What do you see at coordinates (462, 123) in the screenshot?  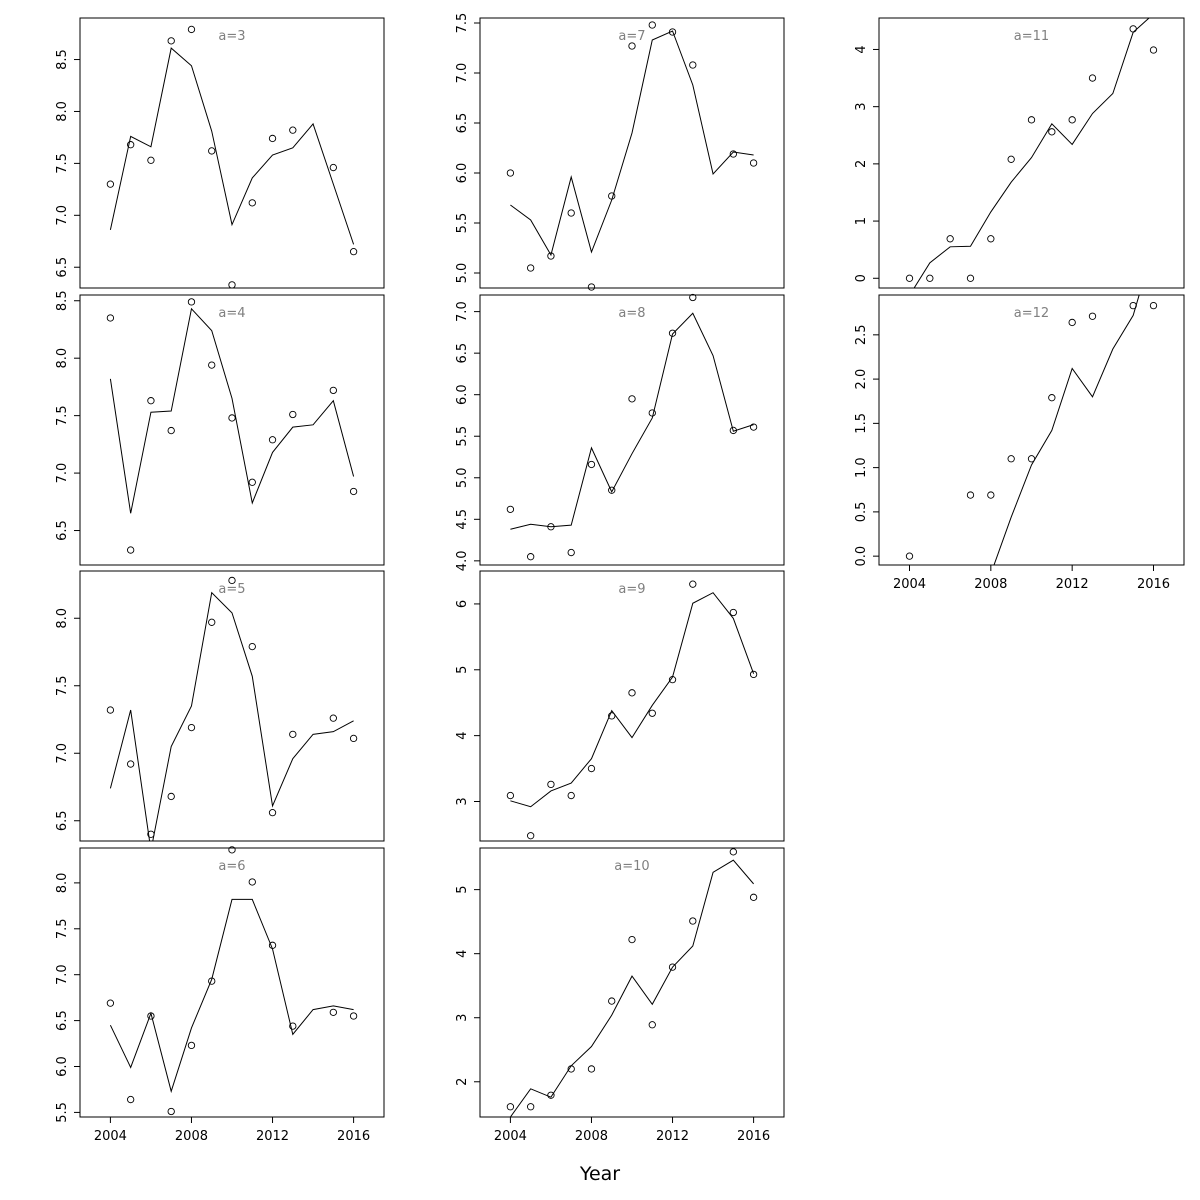 I see `y-tick-label: 6.5` at bounding box center [462, 123].